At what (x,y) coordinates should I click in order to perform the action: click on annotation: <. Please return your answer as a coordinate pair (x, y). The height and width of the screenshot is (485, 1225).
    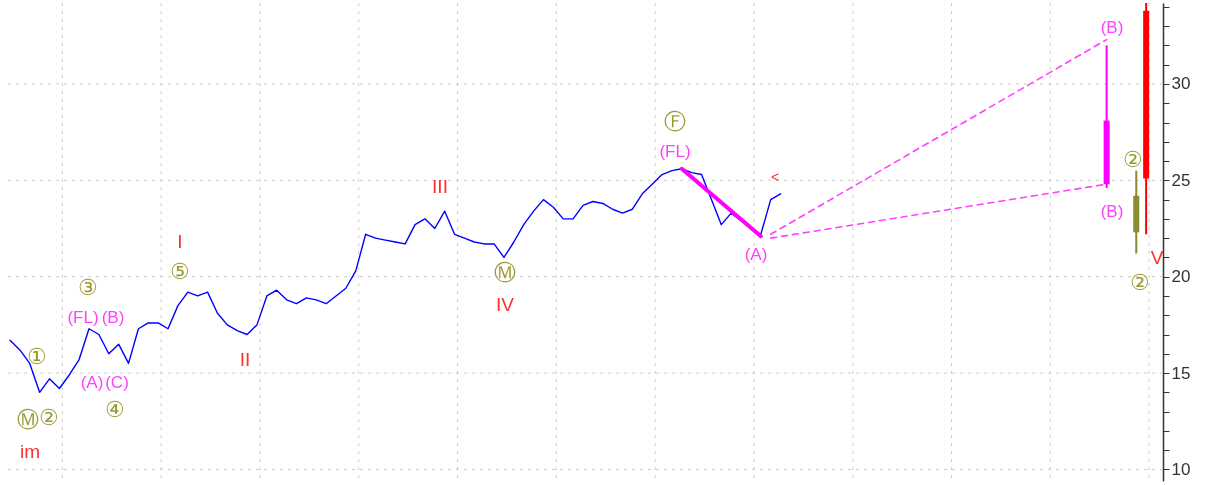
    Looking at the image, I should click on (775, 177).